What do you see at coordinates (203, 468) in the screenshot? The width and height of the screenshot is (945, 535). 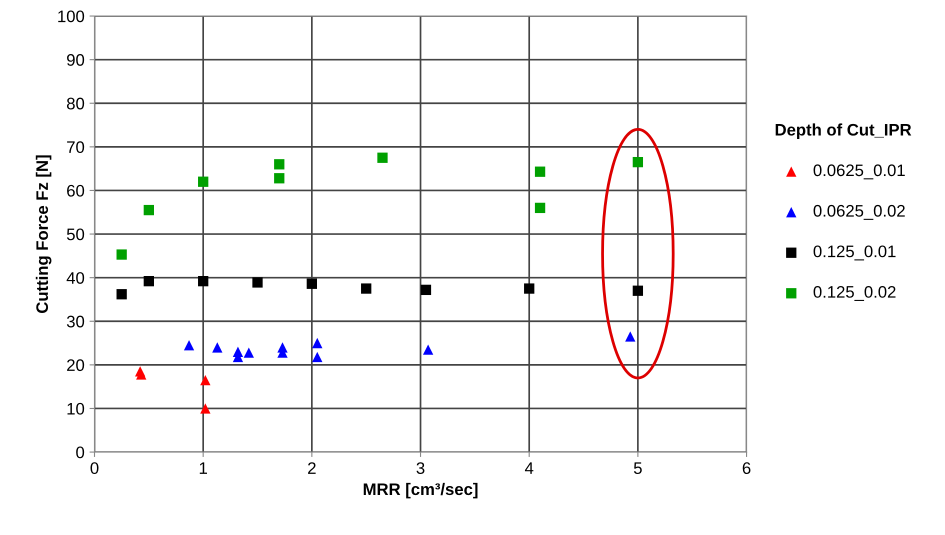 I see `x-tick-label: 1` at bounding box center [203, 468].